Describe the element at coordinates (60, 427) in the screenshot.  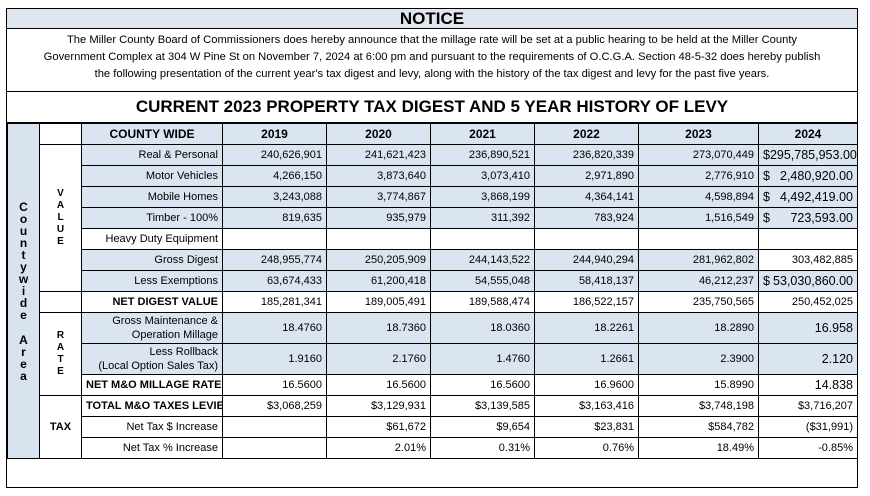
I see `tax-group-label: TAX` at that location.